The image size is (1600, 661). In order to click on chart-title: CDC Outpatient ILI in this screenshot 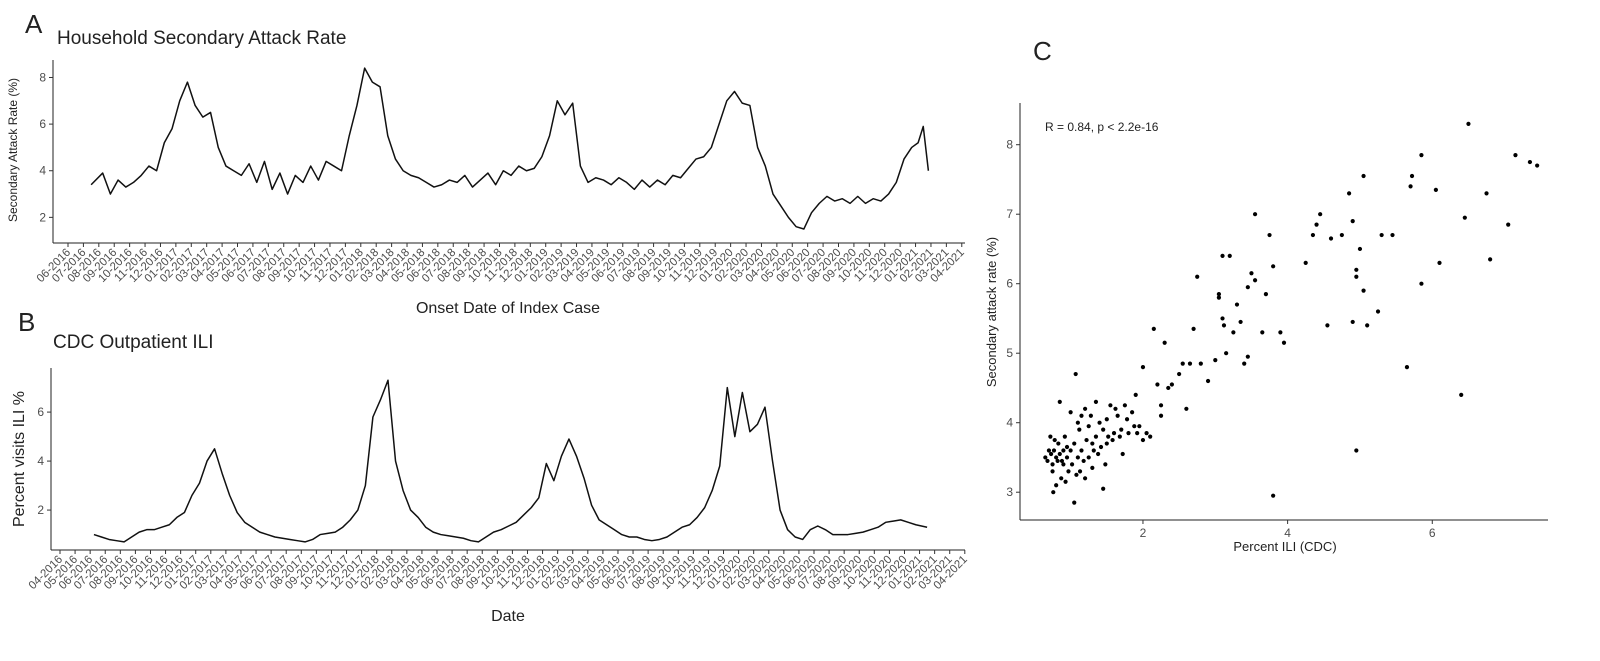, I will do `click(133, 342)`.